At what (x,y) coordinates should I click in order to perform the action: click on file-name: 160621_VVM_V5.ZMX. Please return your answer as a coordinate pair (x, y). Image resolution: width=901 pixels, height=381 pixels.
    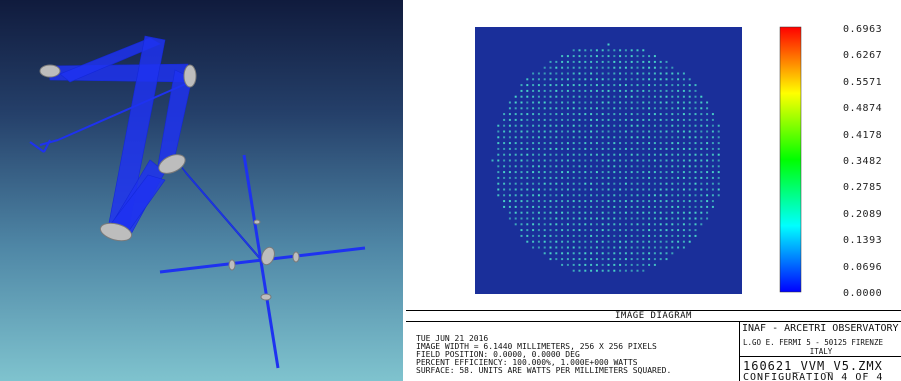
    Looking at the image, I should click on (813, 366).